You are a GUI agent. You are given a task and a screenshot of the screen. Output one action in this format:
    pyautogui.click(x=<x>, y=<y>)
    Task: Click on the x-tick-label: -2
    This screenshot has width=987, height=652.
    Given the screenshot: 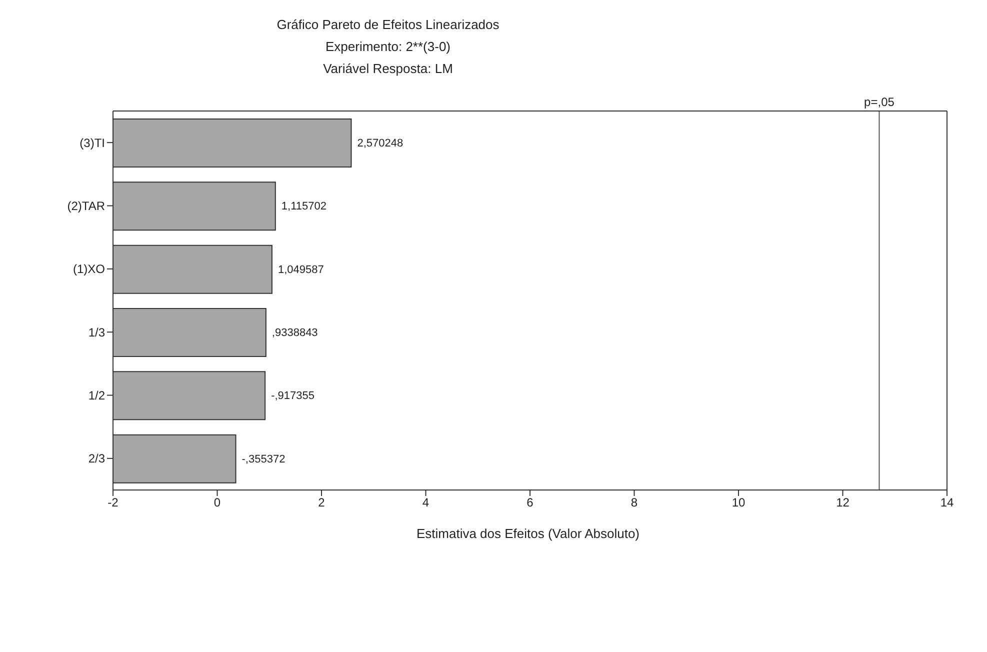 What is the action you would take?
    pyautogui.click(x=113, y=503)
    